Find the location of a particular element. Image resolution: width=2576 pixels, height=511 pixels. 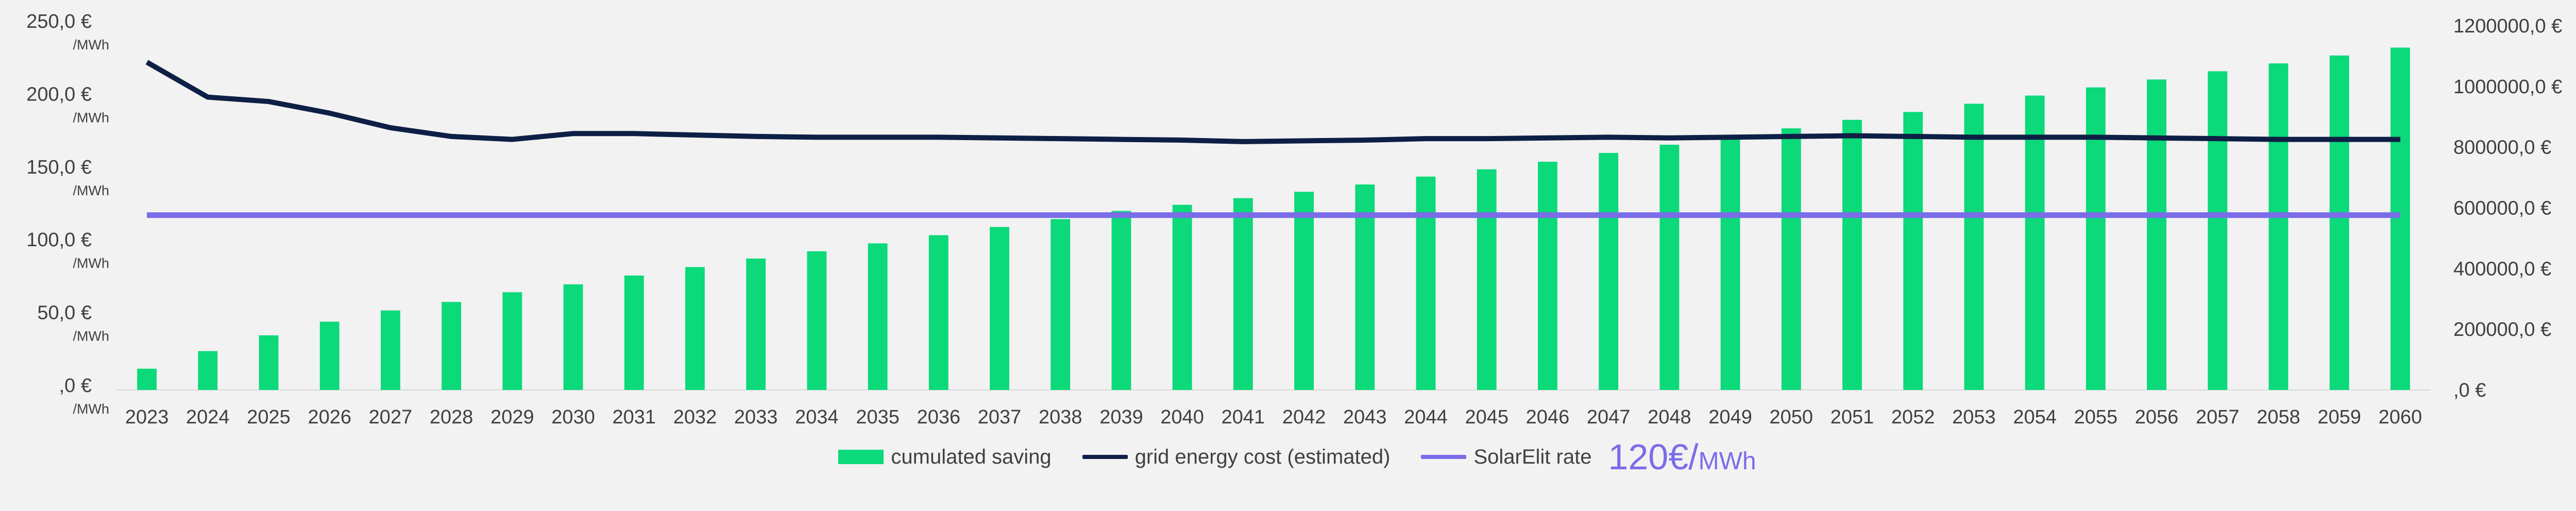

x-tick-label-2038: 2038 is located at coordinates (1060, 417).